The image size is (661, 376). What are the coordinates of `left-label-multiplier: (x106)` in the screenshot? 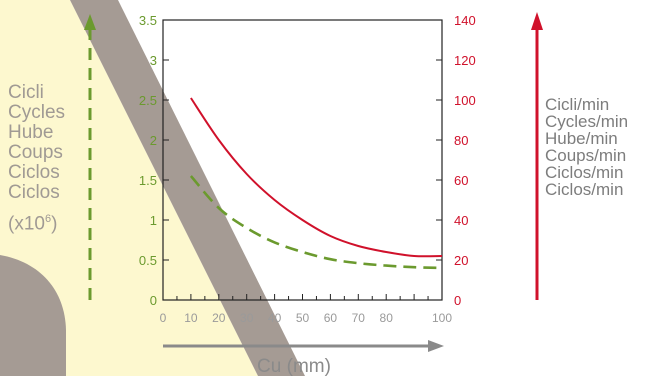 It's located at (44, 221).